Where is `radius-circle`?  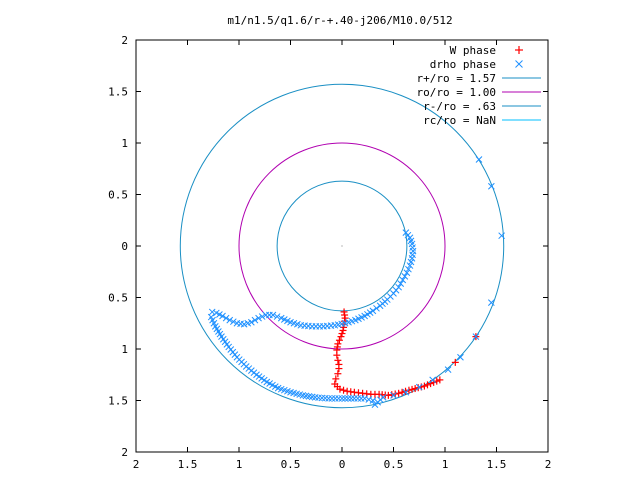 radius-circle is located at coordinates (342, 246).